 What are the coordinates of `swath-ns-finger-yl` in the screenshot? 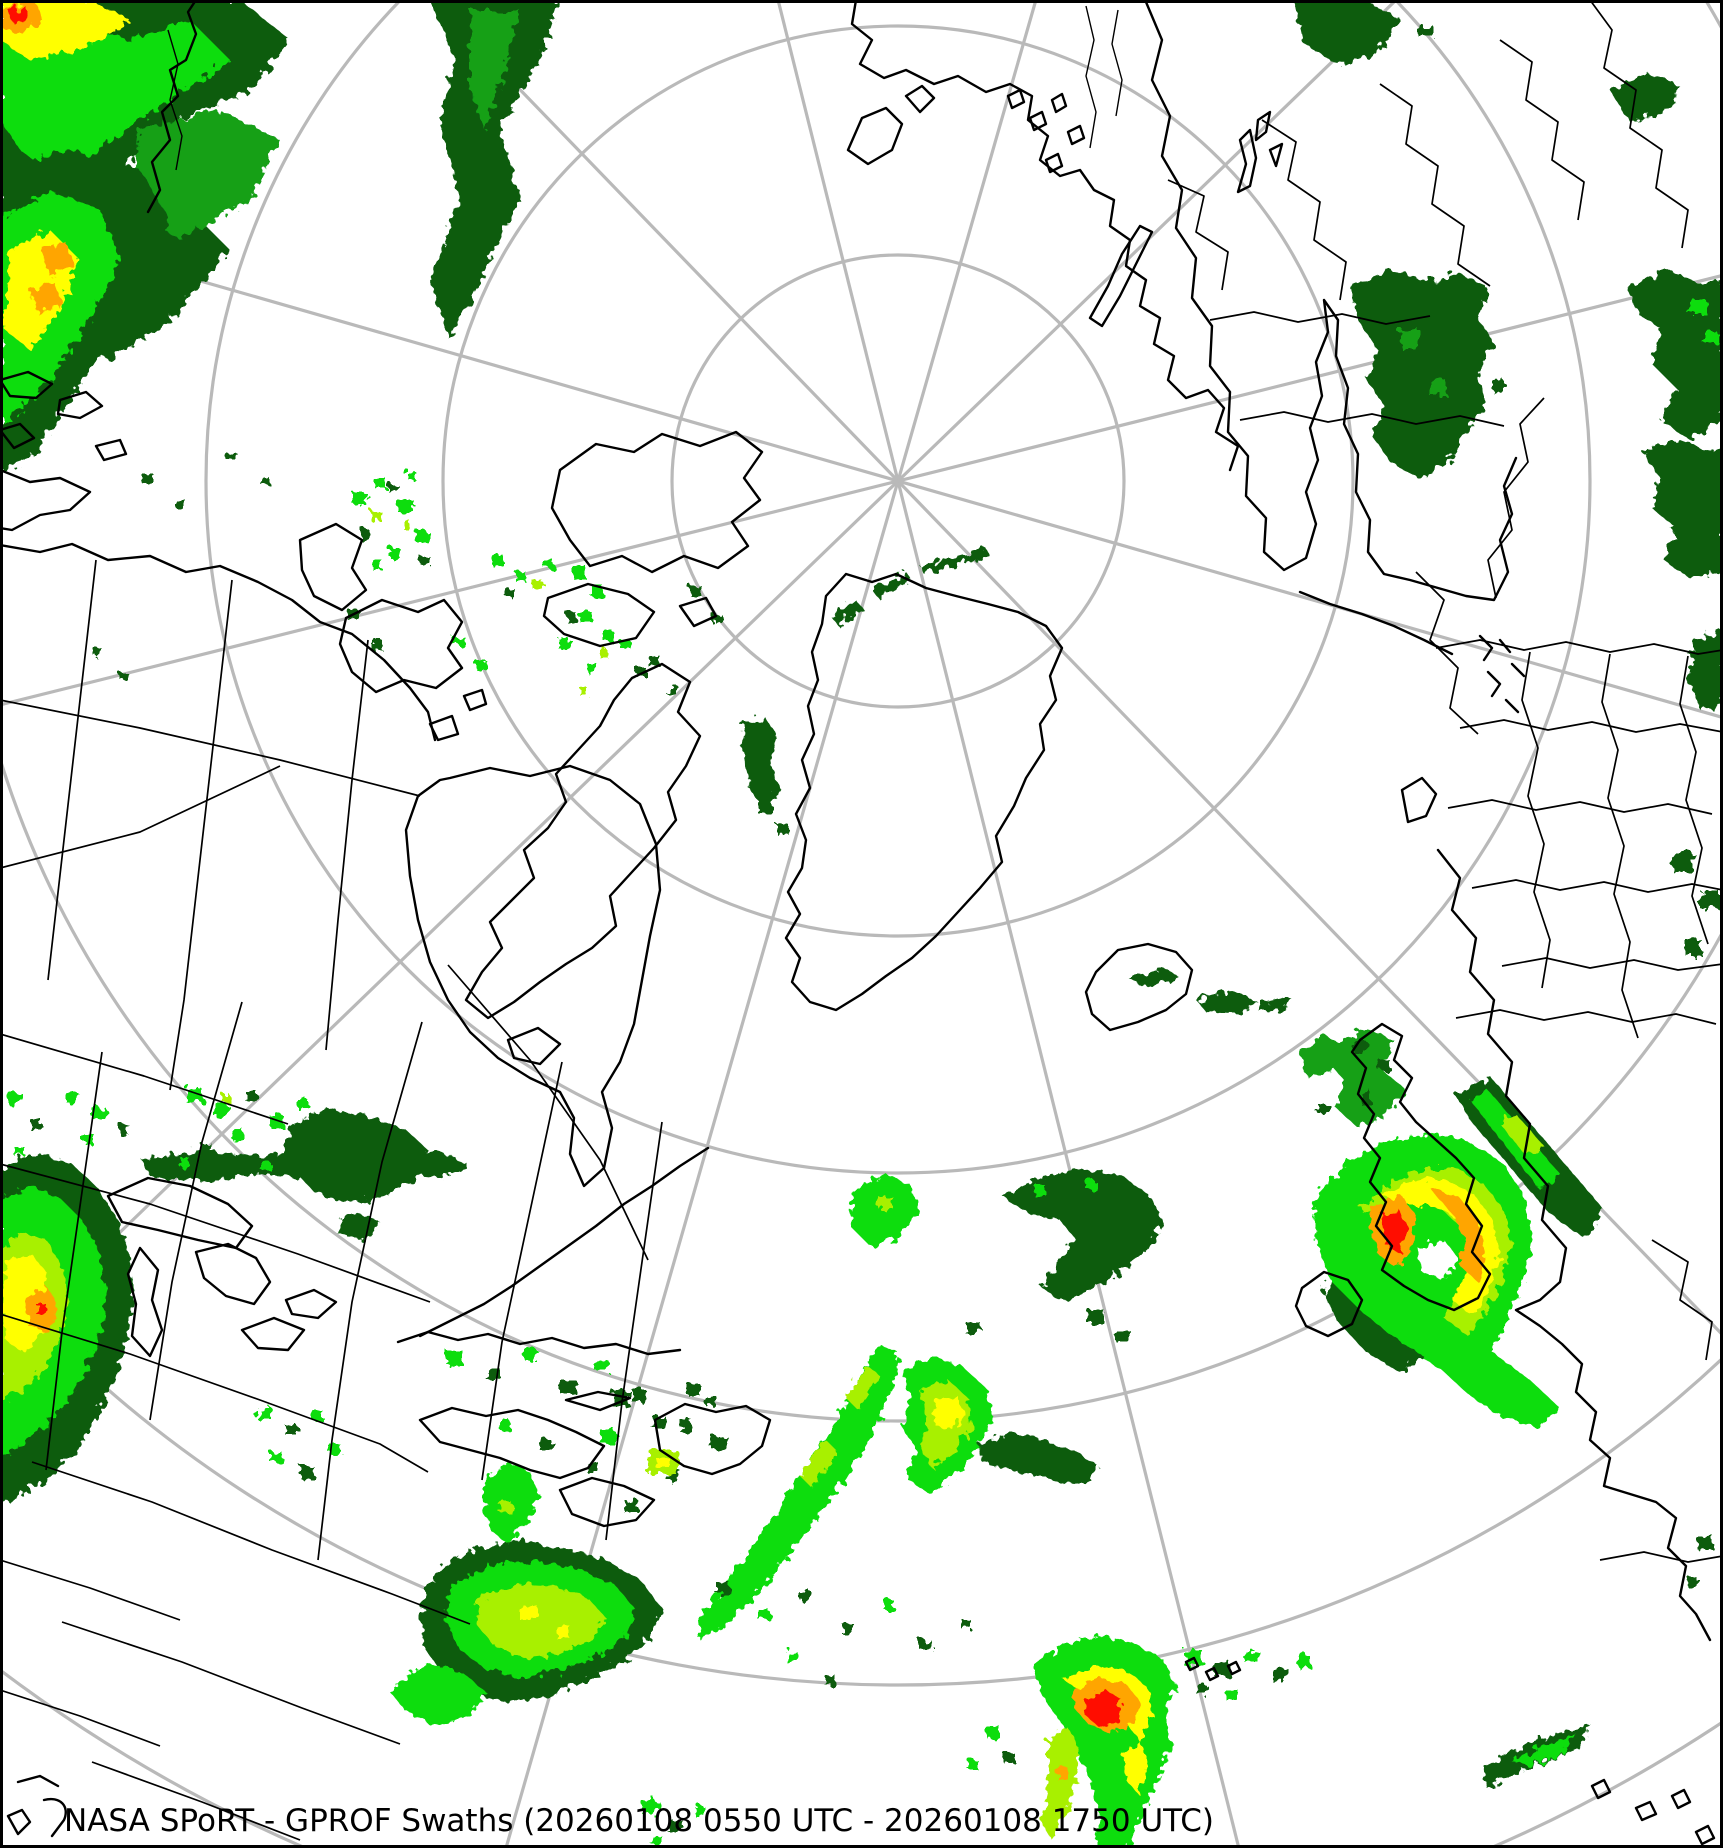 It's located at (506, 1508).